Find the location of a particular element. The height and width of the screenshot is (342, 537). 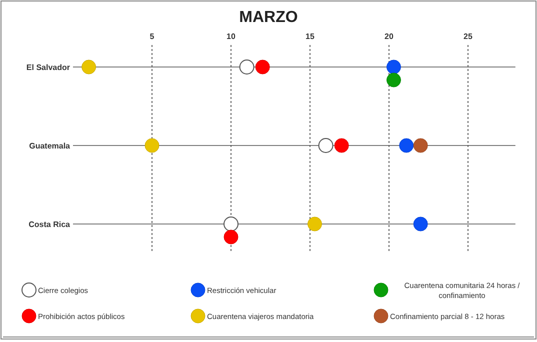

x-tick-label: 20 is located at coordinates (389, 36).